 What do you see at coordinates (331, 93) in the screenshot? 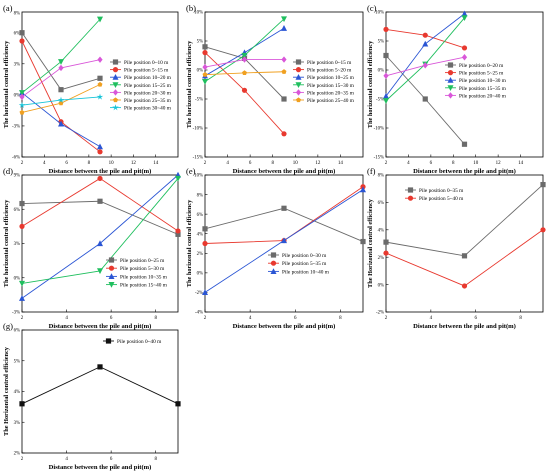
I see `legend-label: Pile position 20~35 m` at bounding box center [331, 93].